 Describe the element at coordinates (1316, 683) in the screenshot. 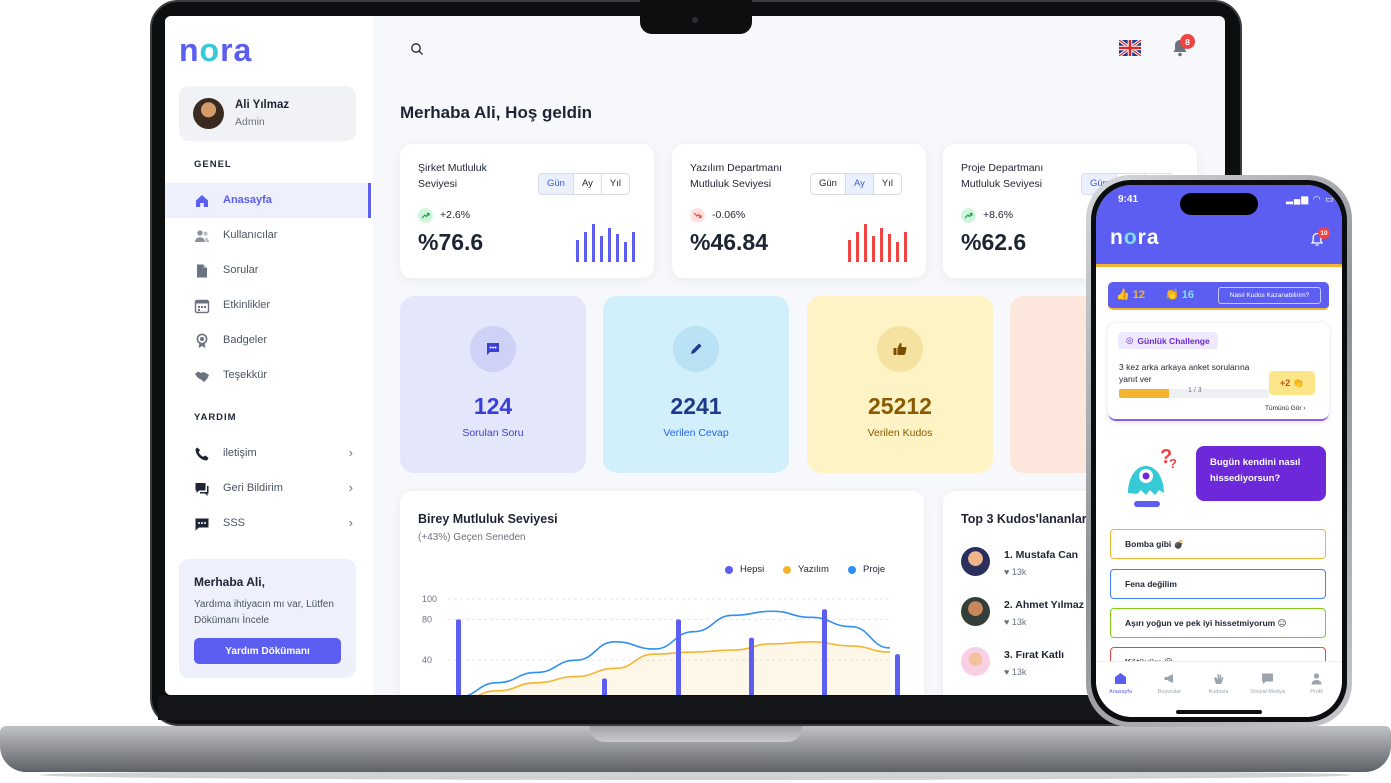

I see `tab-profil: Profil` at that location.